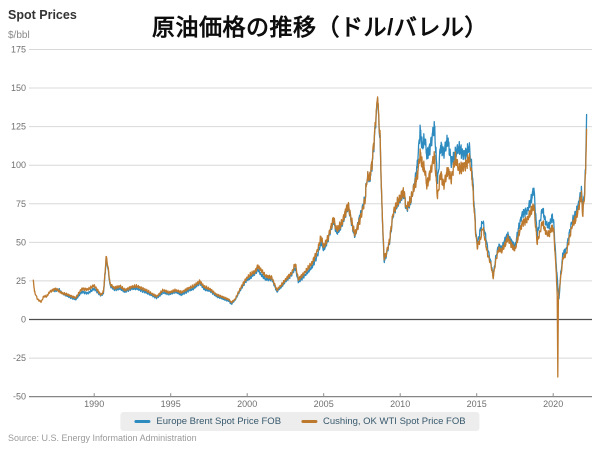 Image resolution: width=600 pixels, height=450 pixels. What do you see at coordinates (21, 204) in the screenshot?
I see `y-tick-label: 75` at bounding box center [21, 204].